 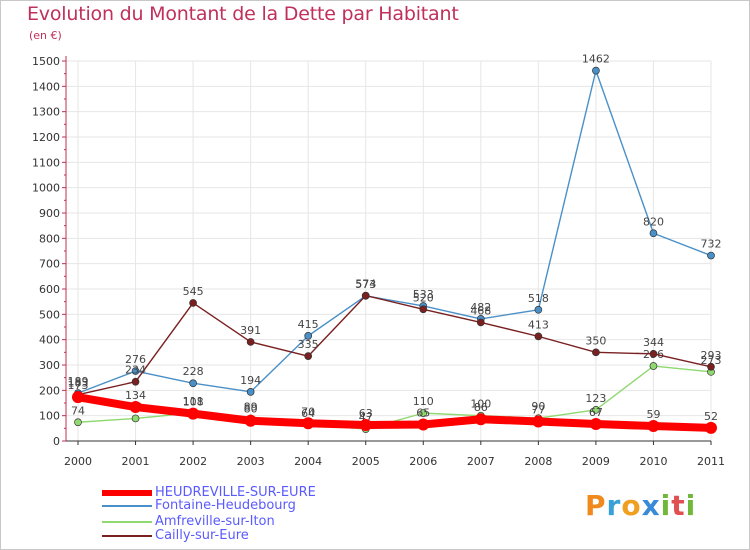 I want to click on data-label-cailly-sur-eure-2003: 391, so click(x=250, y=330).